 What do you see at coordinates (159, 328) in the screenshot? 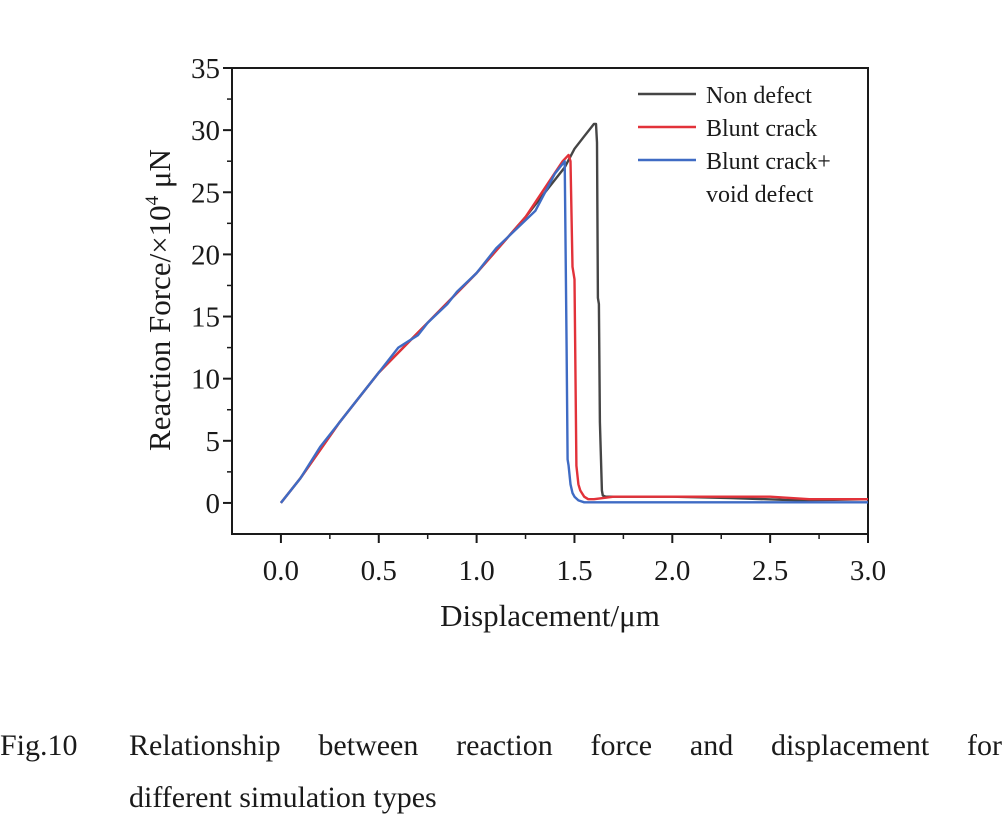
I see `y-axis-title-main: Reaction Force/×10` at bounding box center [159, 328].